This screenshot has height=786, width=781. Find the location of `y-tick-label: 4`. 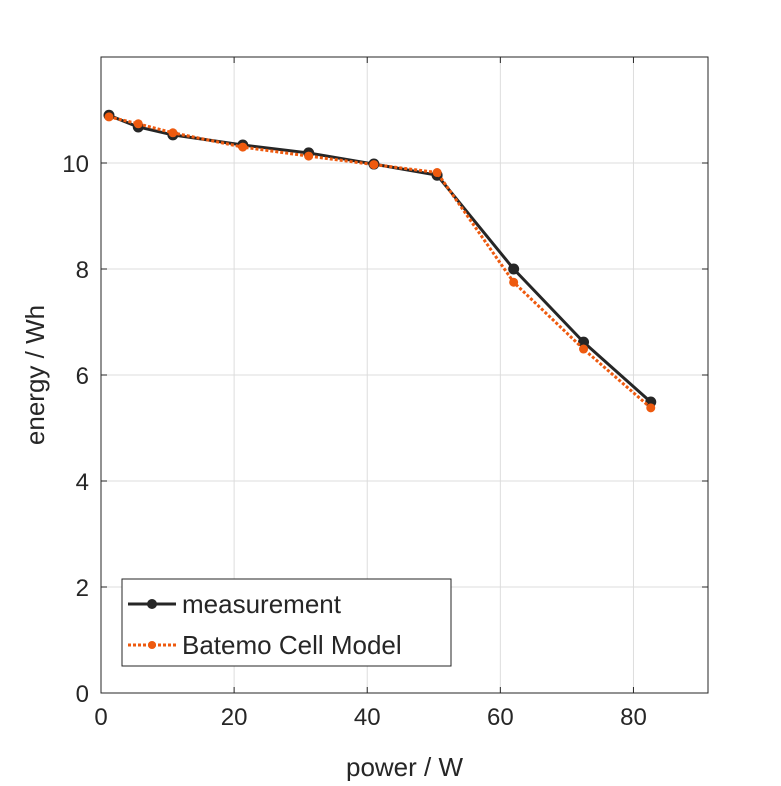

y-tick-label: 4 is located at coordinates (82, 482).